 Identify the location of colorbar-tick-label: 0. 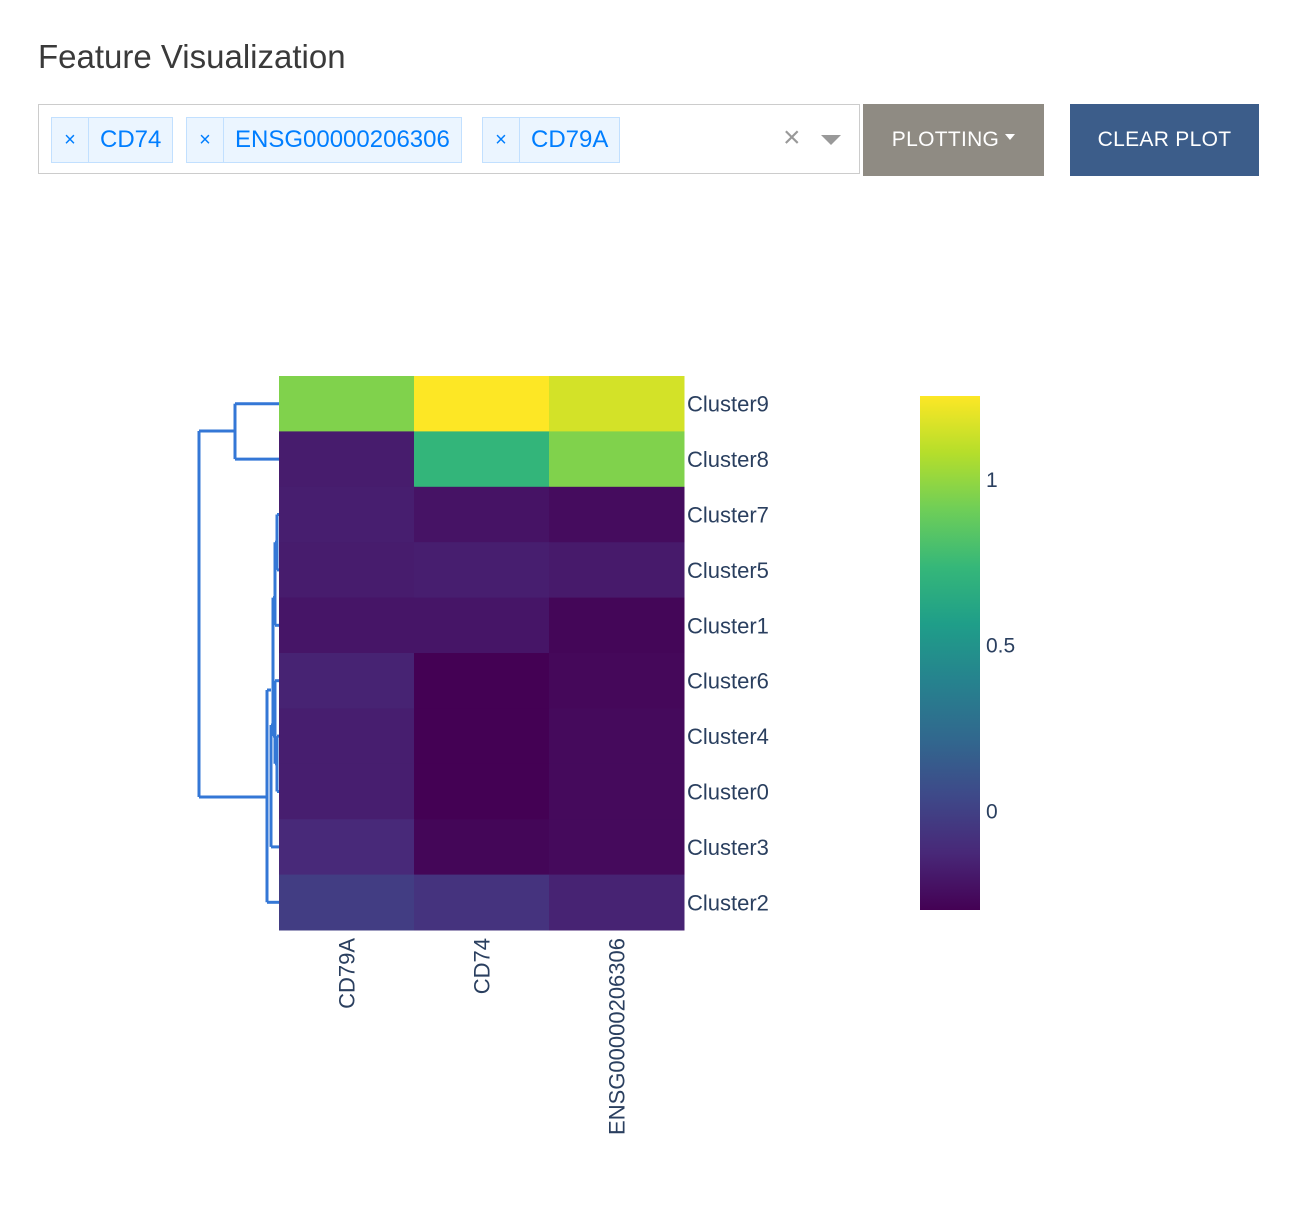
(992, 812).